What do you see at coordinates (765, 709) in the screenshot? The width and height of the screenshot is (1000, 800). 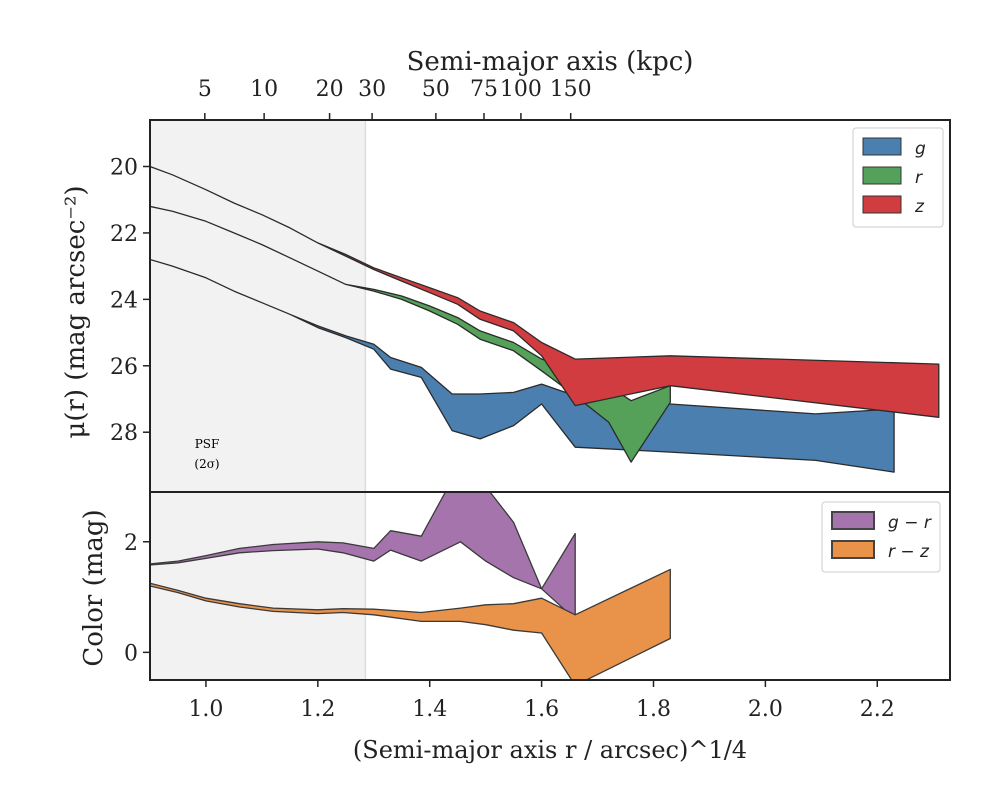 I see `x-tick-label: 2.0` at bounding box center [765, 709].